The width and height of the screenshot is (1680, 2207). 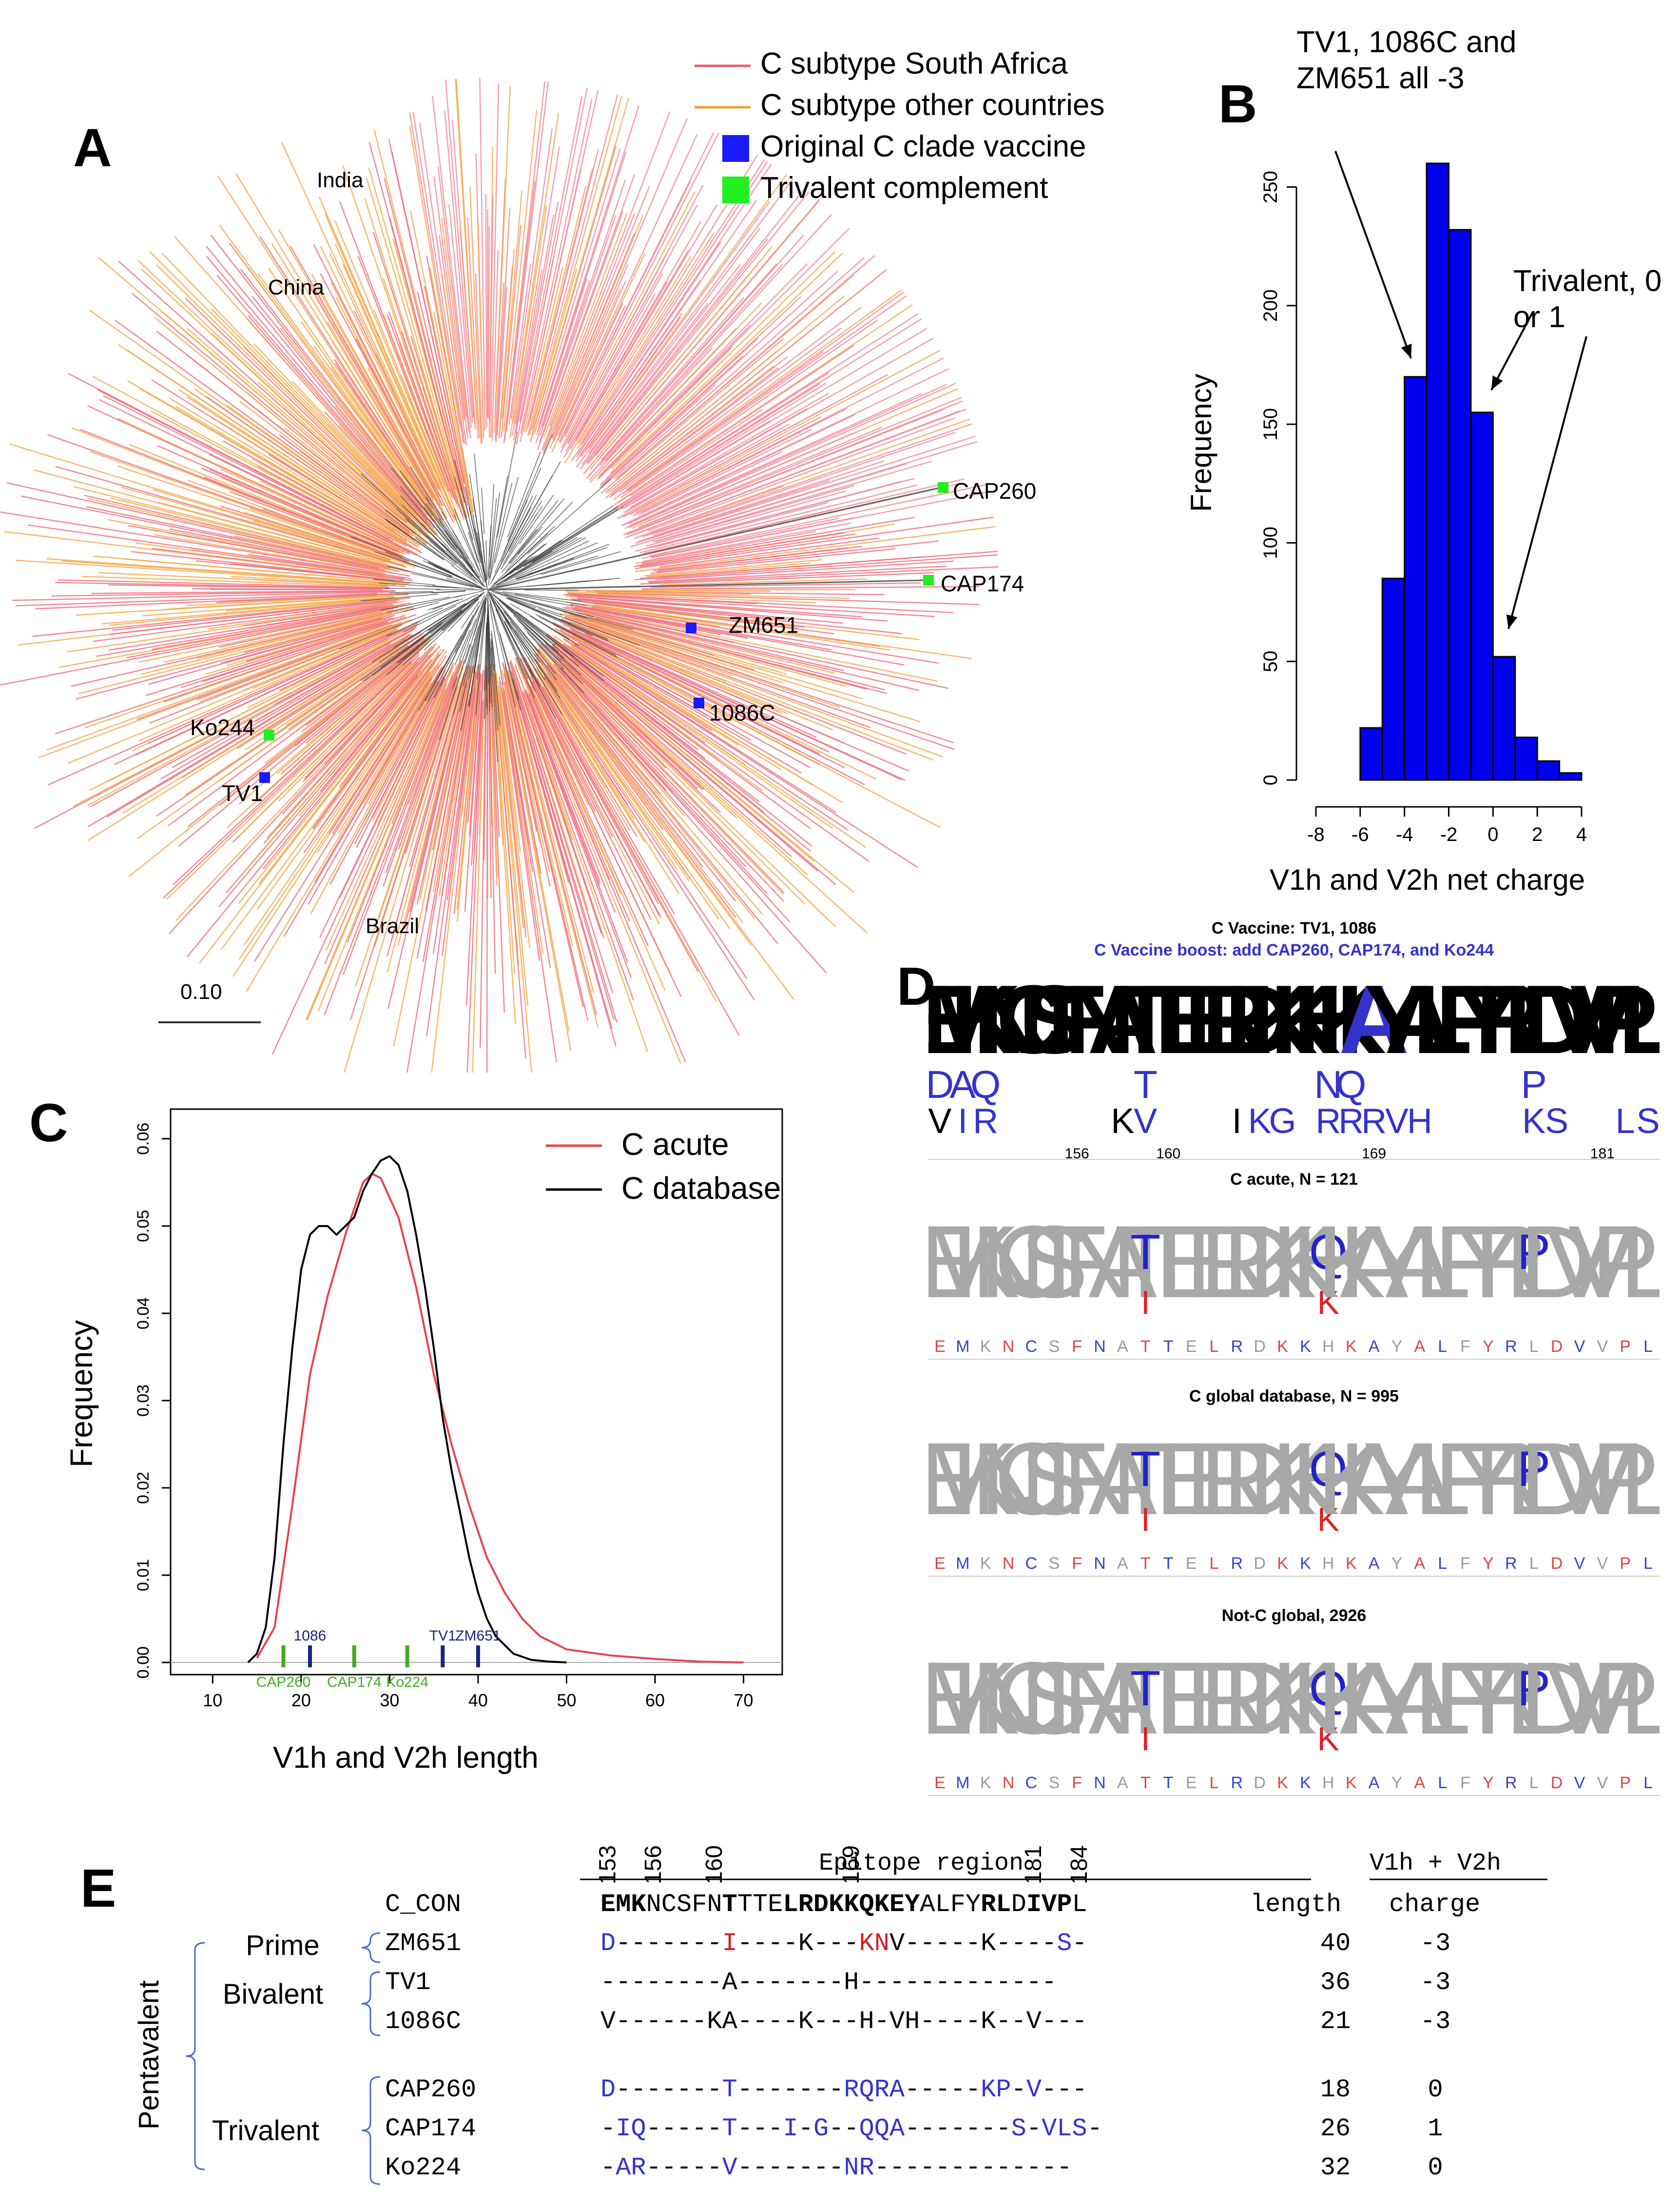 What do you see at coordinates (1031, 1261) in the screenshot?
I see `logo-letter: C` at bounding box center [1031, 1261].